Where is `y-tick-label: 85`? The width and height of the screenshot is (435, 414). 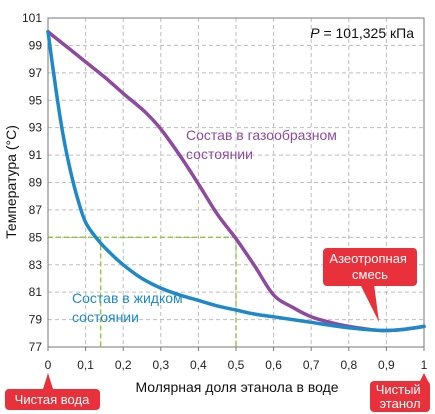
y-tick-label: 85 is located at coordinates (36, 237).